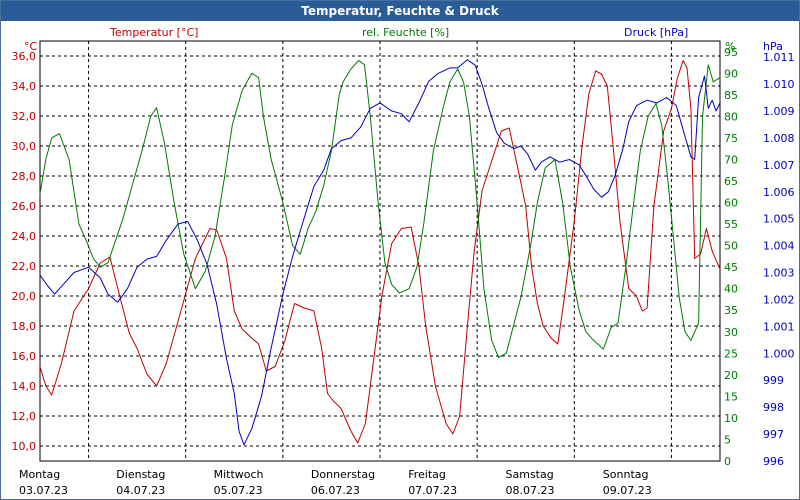  What do you see at coordinates (239, 474) in the screenshot?
I see `x-day-label: Mittwoch` at bounding box center [239, 474].